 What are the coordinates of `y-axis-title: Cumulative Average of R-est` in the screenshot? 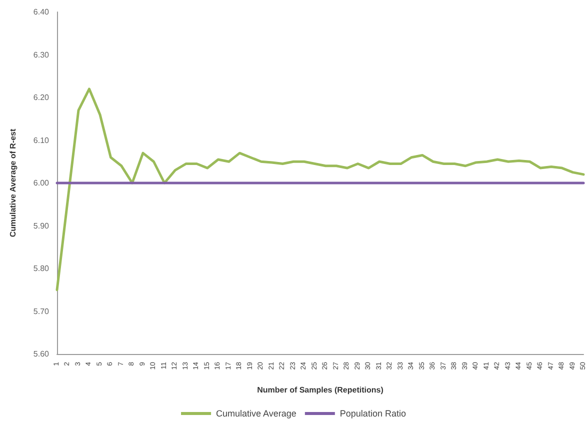 It's located at (13, 183).